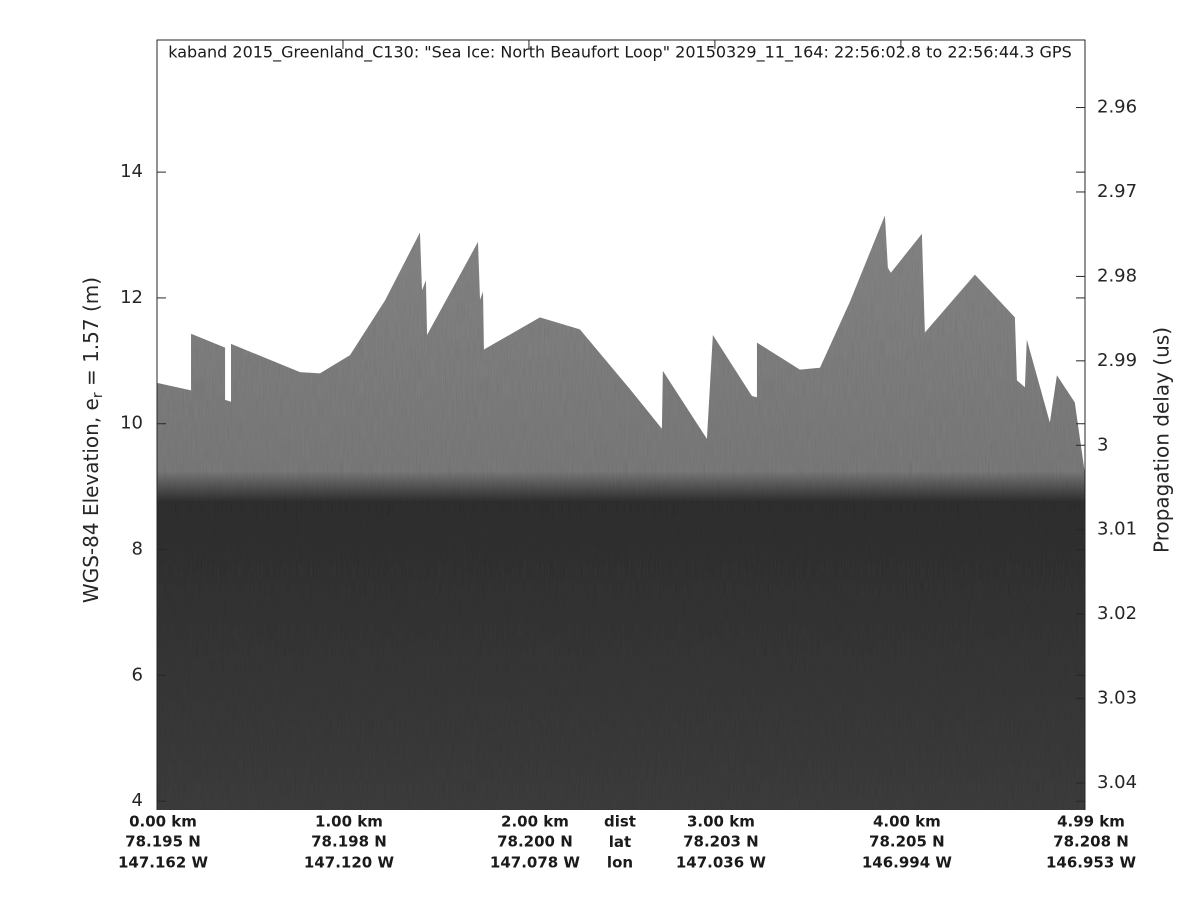 This screenshot has width=1200, height=900. What do you see at coordinates (1091, 822) in the screenshot?
I see `x-tick-label: 4.99 km` at bounding box center [1091, 822].